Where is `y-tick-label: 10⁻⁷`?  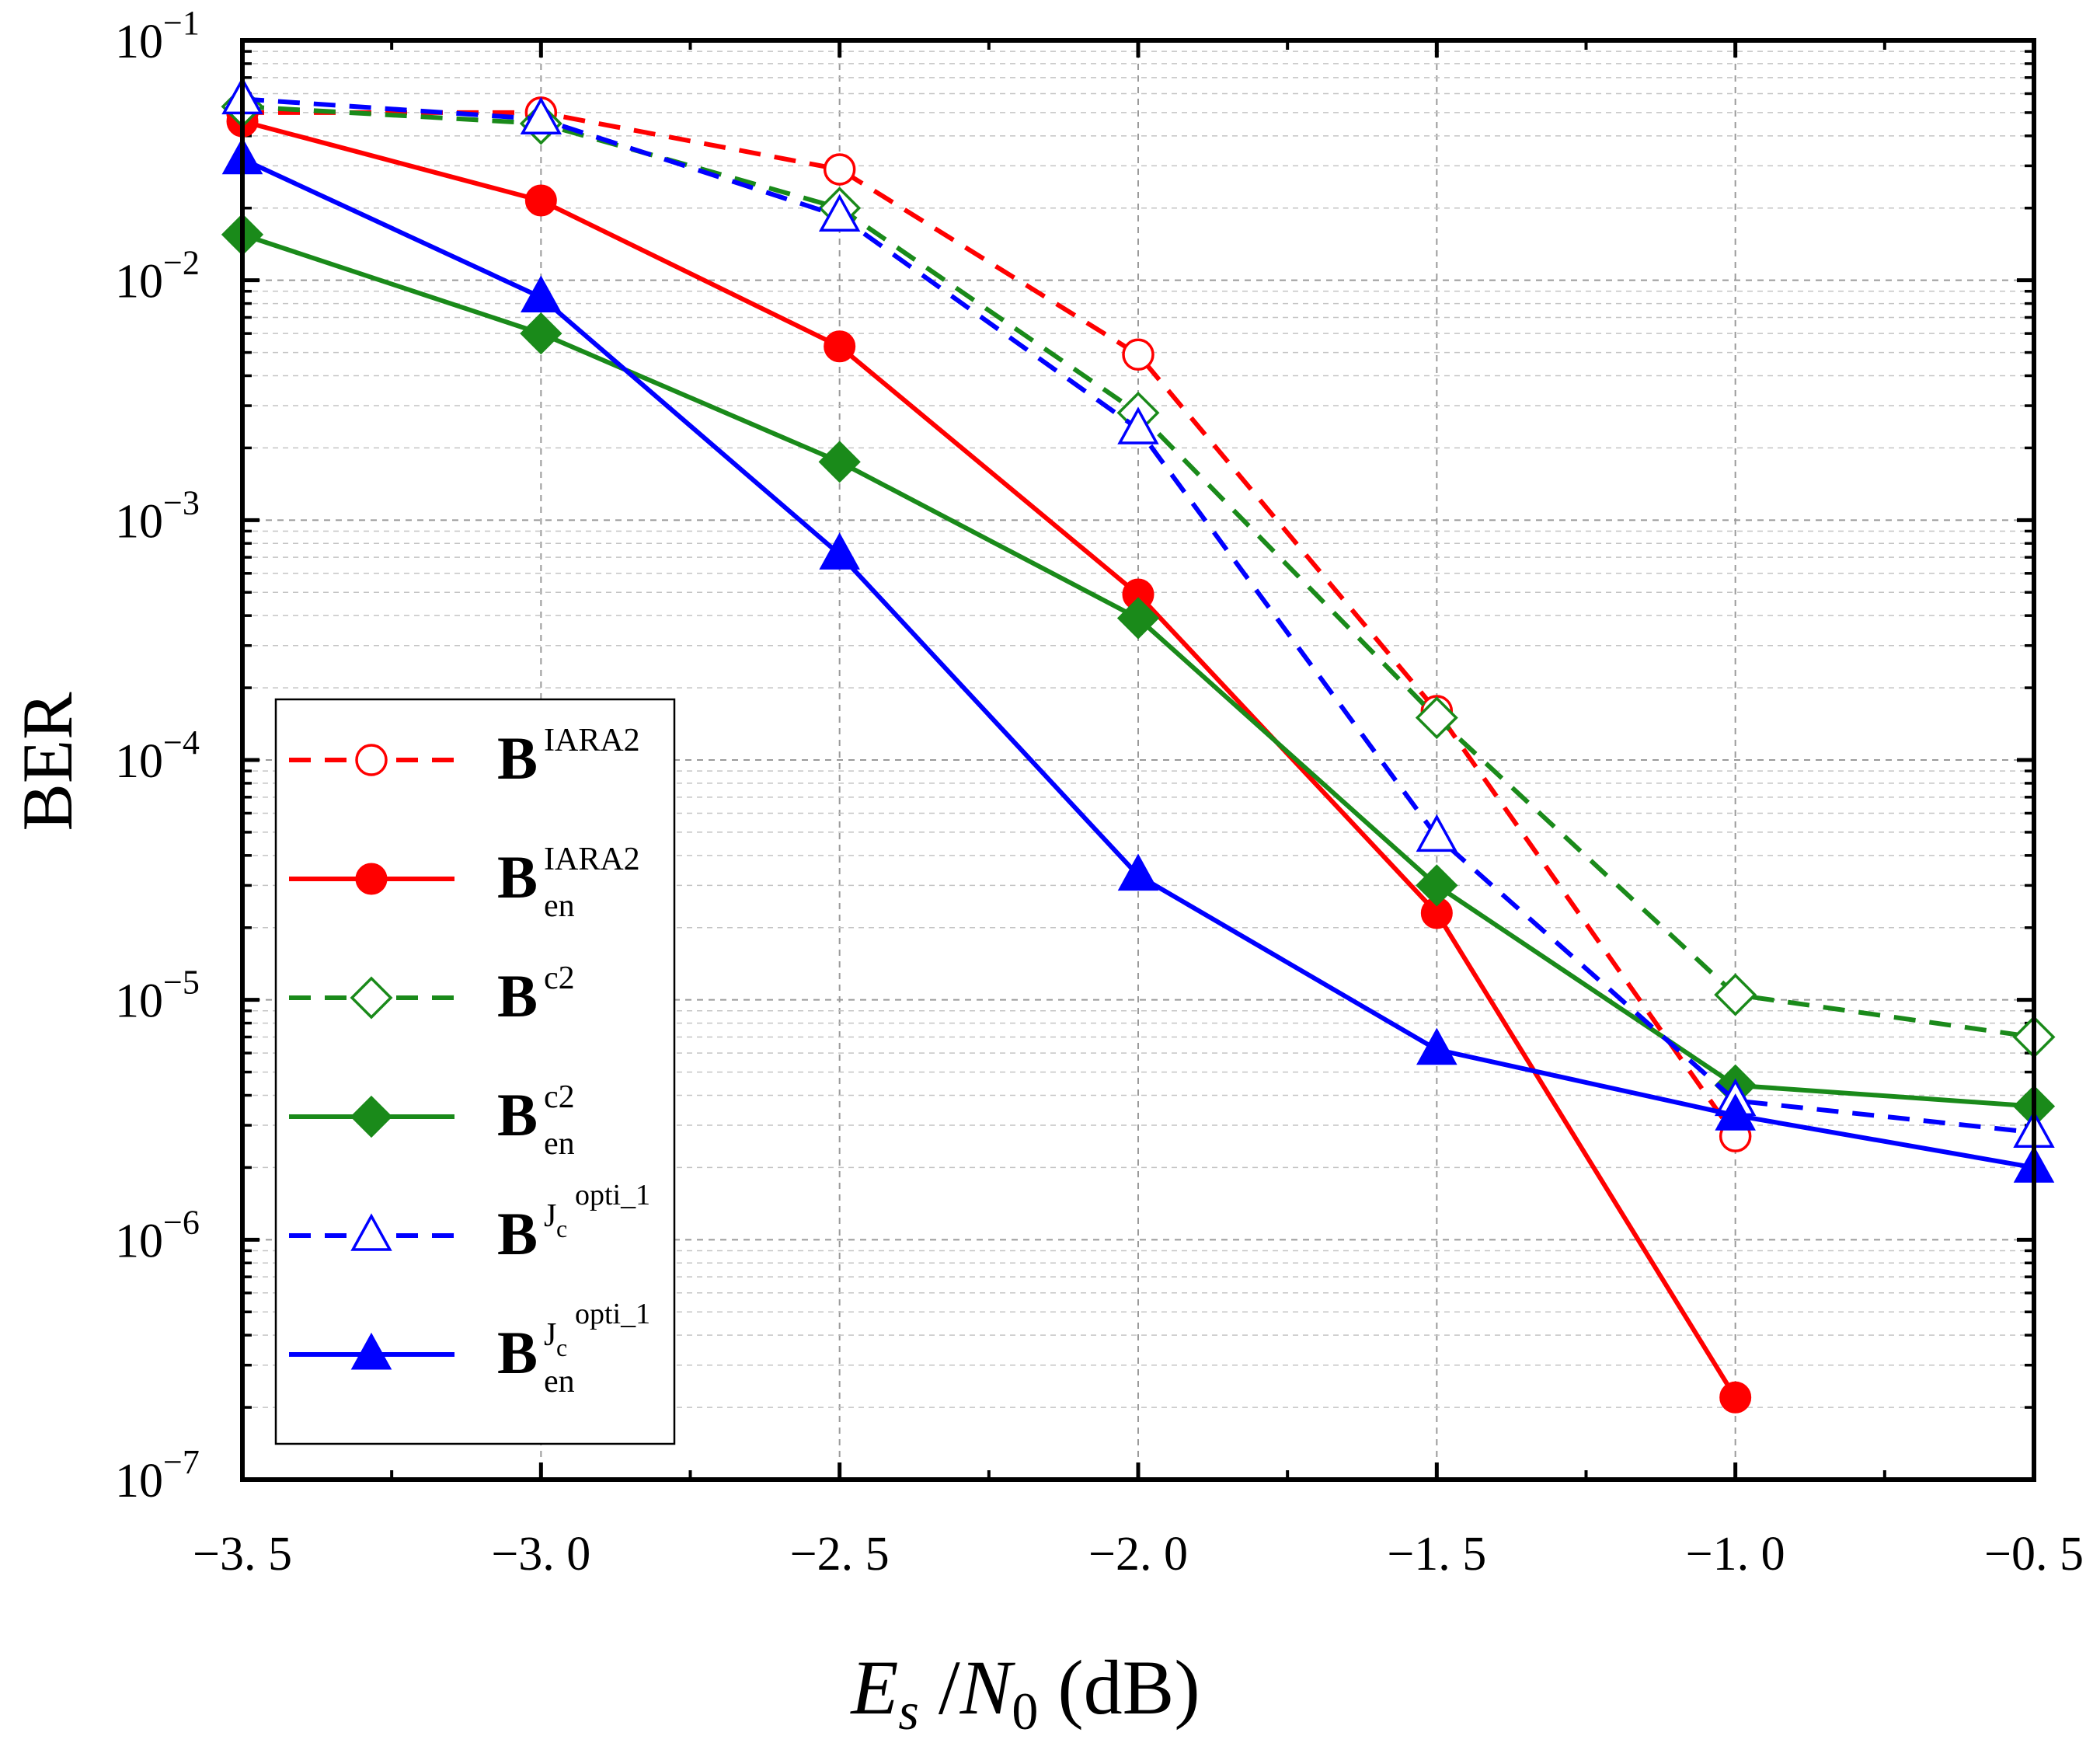
y-tick-label: 10⁻⁷ is located at coordinates (157, 1476).